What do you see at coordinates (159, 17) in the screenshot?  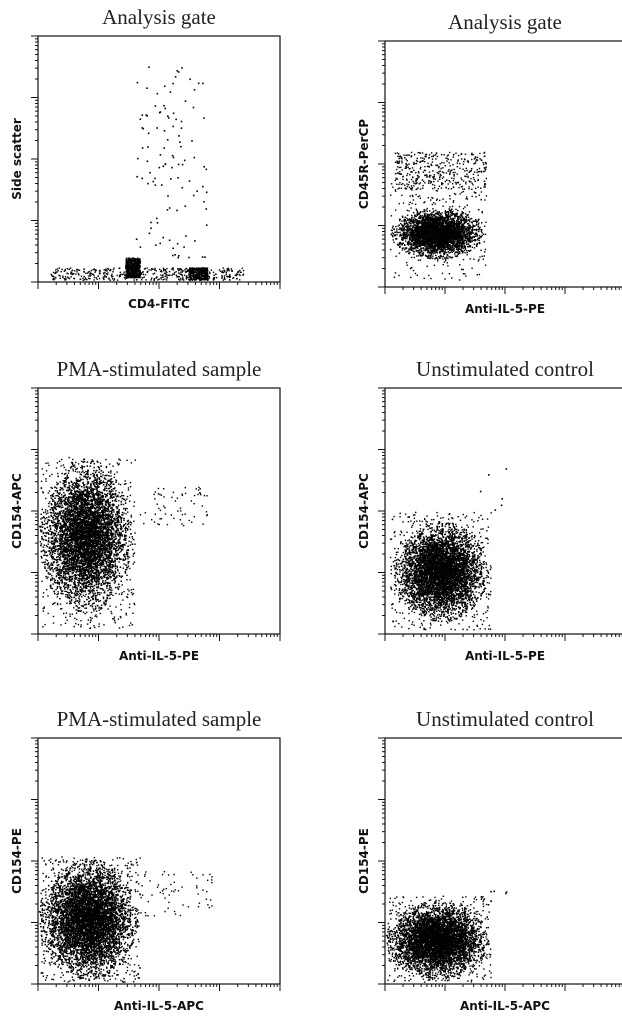 I see `plot-title: Analysis gate` at bounding box center [159, 17].